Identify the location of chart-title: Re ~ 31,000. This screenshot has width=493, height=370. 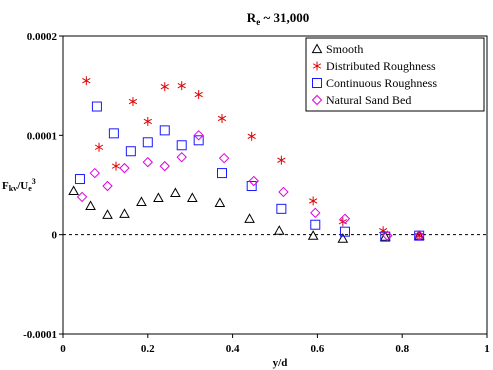
(278, 18).